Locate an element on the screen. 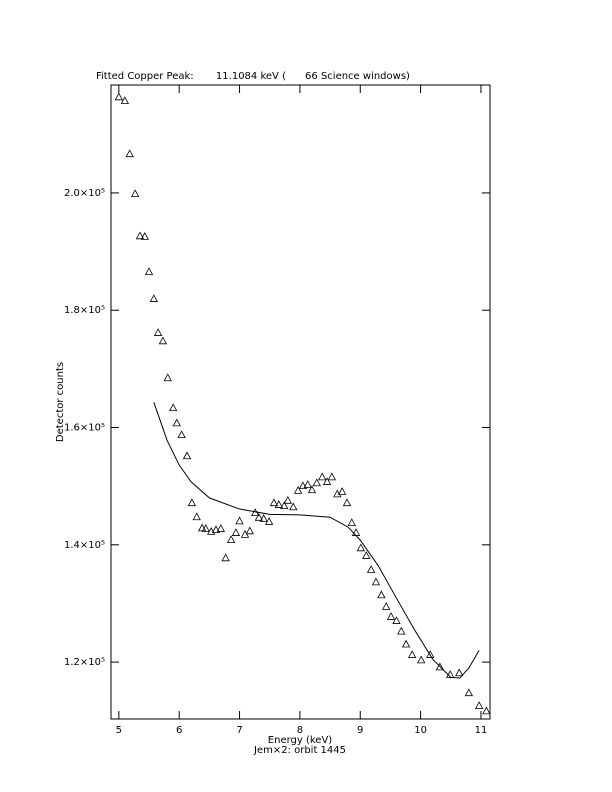  annotation: Jem×2: orbit 1445 is located at coordinates (299, 750).